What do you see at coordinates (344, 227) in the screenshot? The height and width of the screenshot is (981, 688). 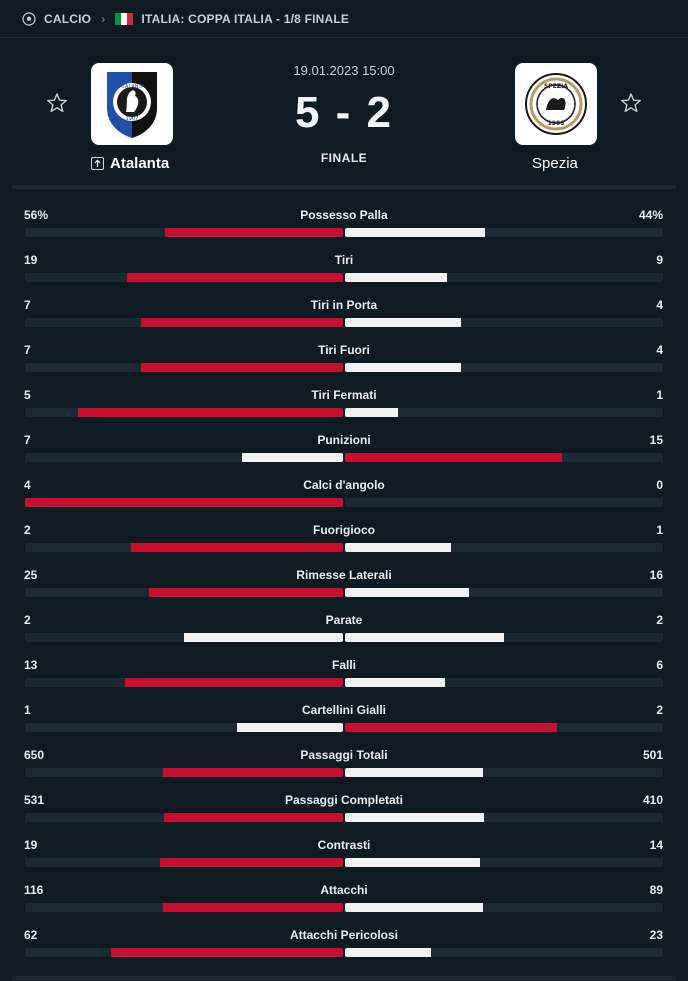 I see `stat-row: 56% Possesso Palla 44%` at bounding box center [344, 227].